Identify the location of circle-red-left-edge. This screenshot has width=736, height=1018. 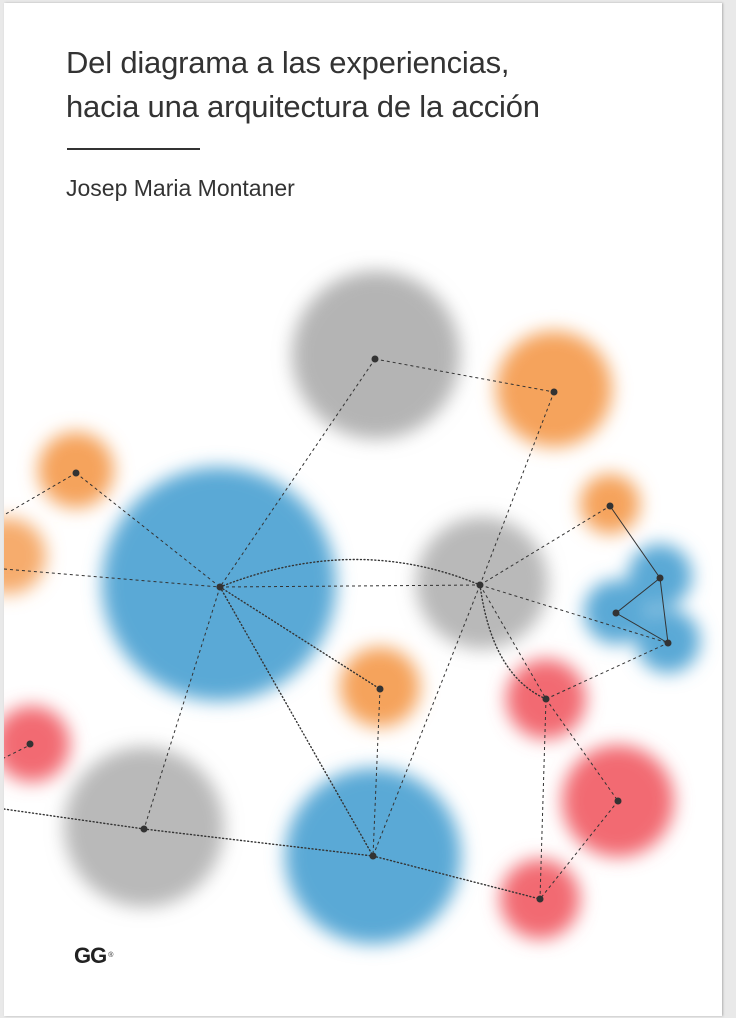
(37, 744).